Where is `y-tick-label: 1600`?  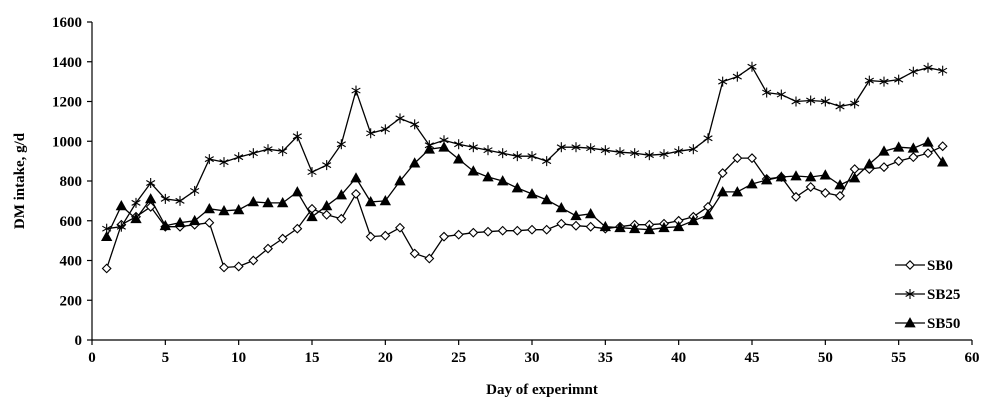 y-tick-label: 1600 is located at coordinates (67, 23).